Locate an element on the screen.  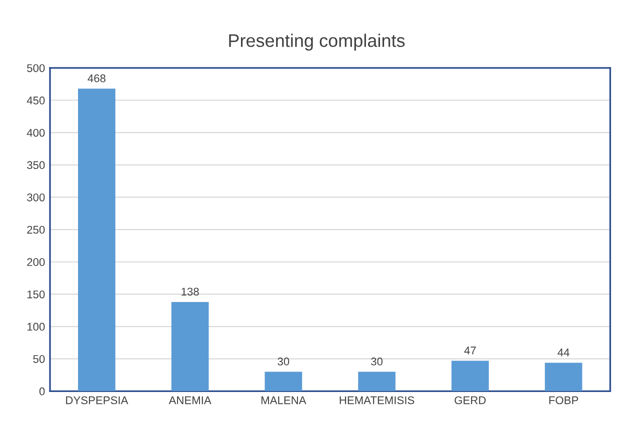
y-tick-label: 0 is located at coordinates (42, 391).